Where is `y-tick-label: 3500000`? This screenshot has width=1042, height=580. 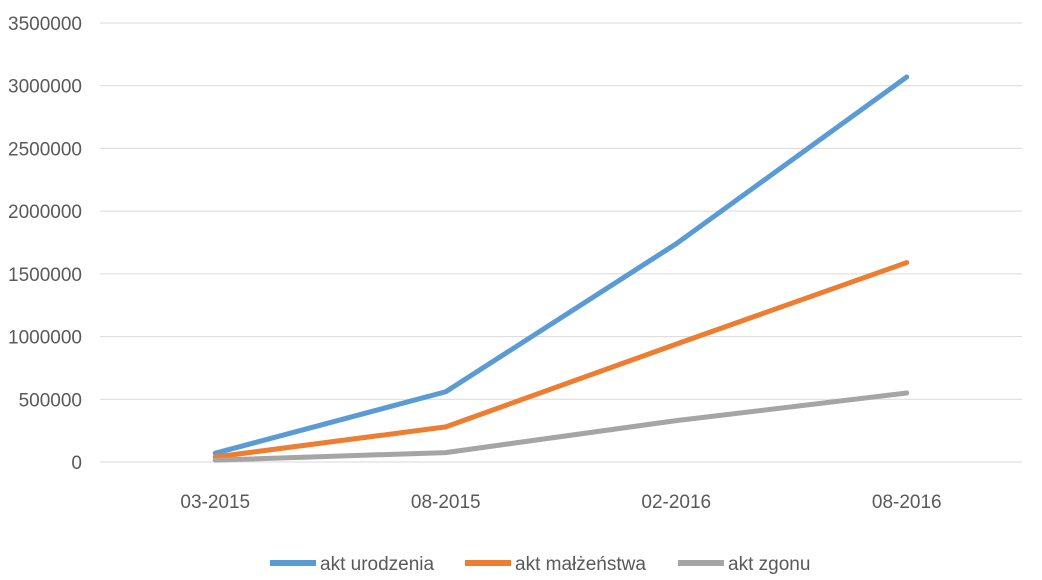
y-tick-label: 3500000 is located at coordinates (45, 24).